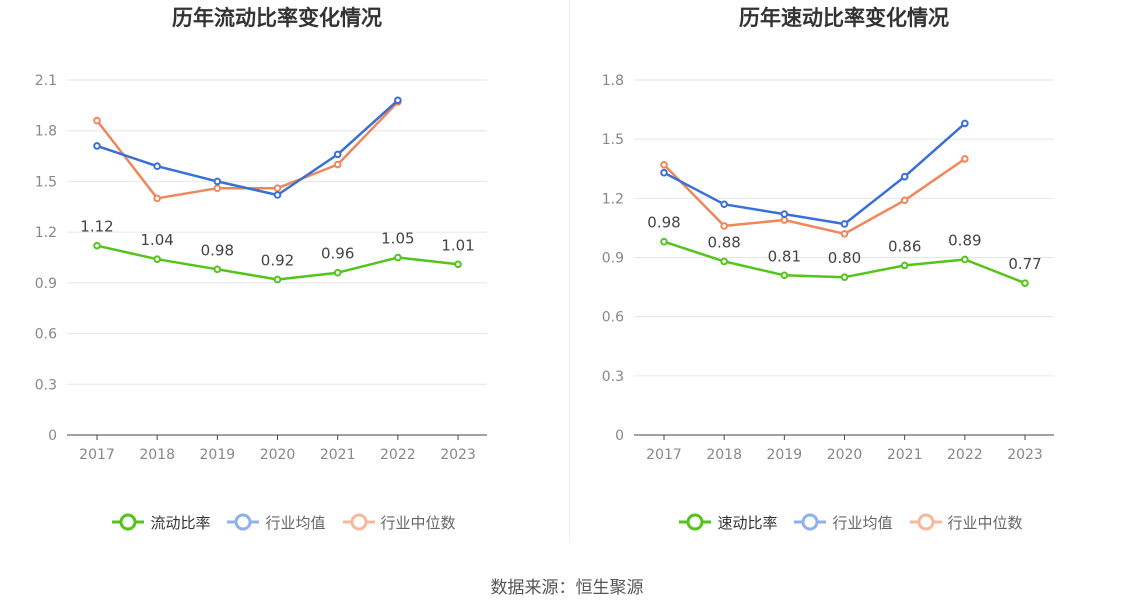 The height and width of the screenshot is (612, 1134). I want to click on data-label: 0.92, so click(277, 260).